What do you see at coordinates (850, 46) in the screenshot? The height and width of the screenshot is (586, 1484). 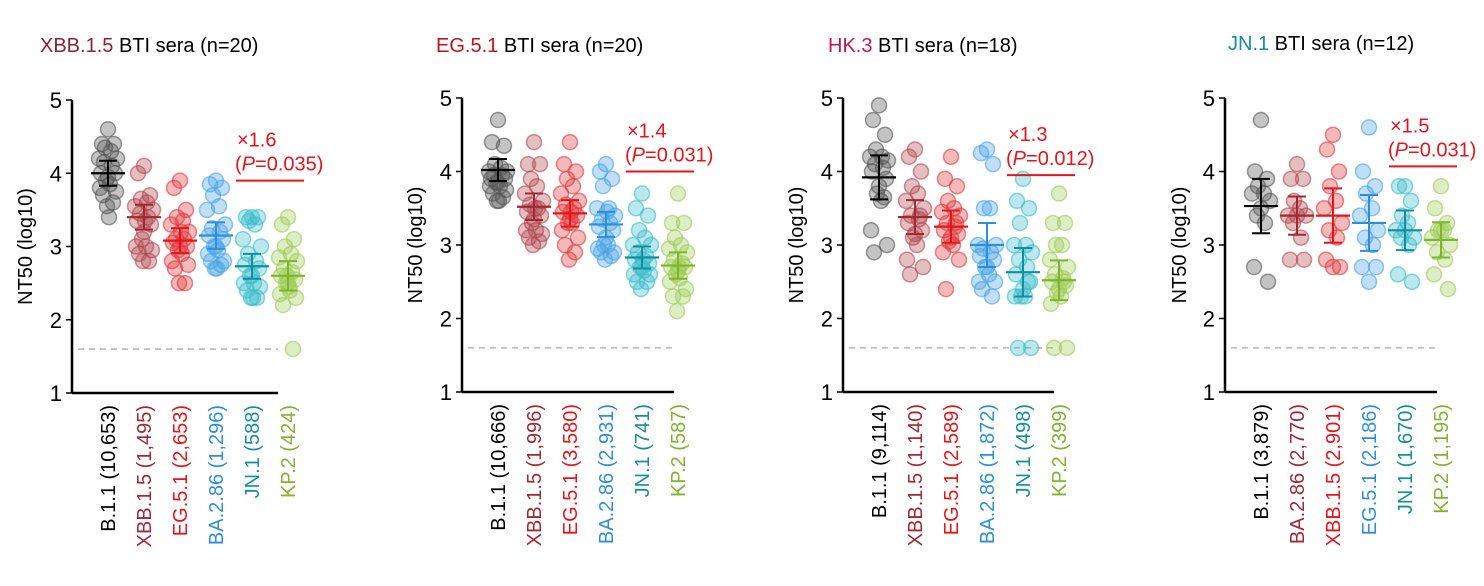 I see `title-highlight: HK.3` at bounding box center [850, 46].